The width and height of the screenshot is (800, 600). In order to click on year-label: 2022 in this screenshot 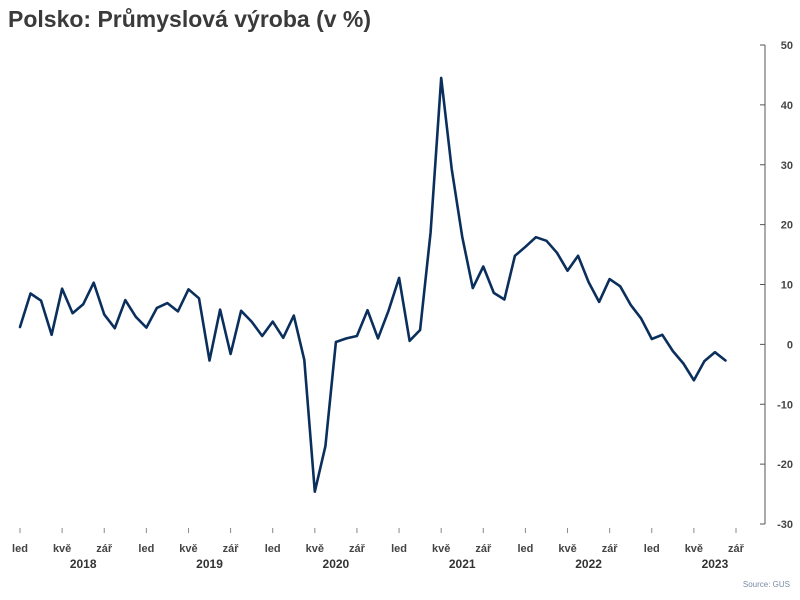, I will do `click(588, 564)`.